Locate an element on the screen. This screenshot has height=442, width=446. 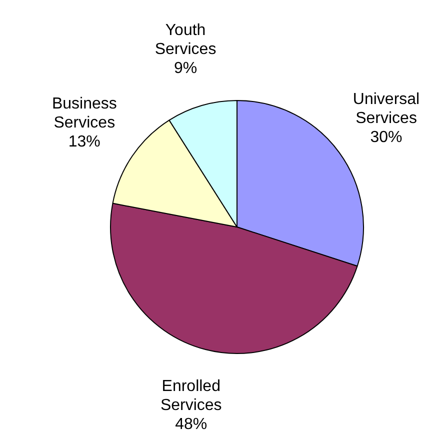
data-label: 30% is located at coordinates (386, 137).